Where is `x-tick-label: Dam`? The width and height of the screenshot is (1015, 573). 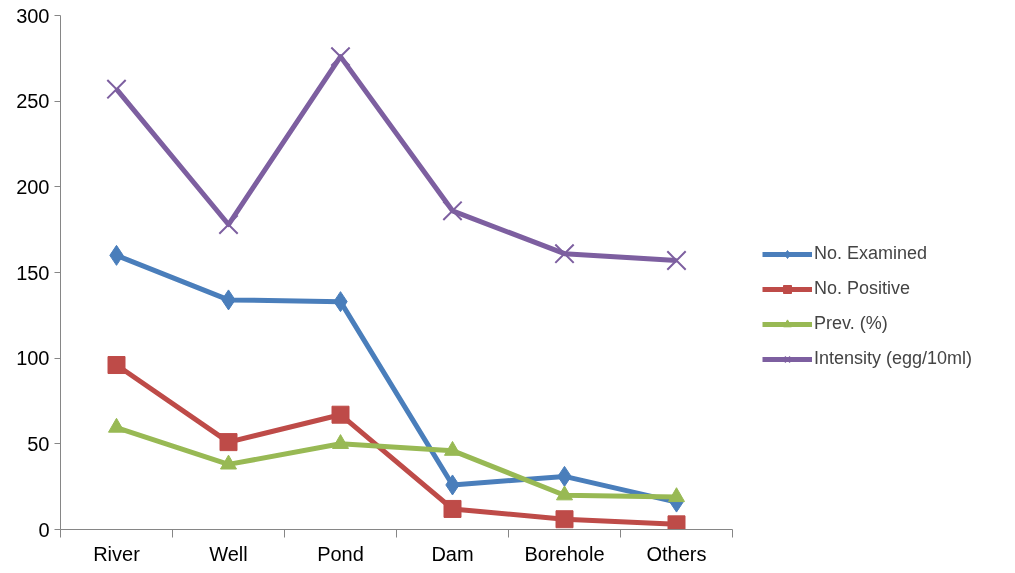
x-tick-label: Dam is located at coordinates (452, 553).